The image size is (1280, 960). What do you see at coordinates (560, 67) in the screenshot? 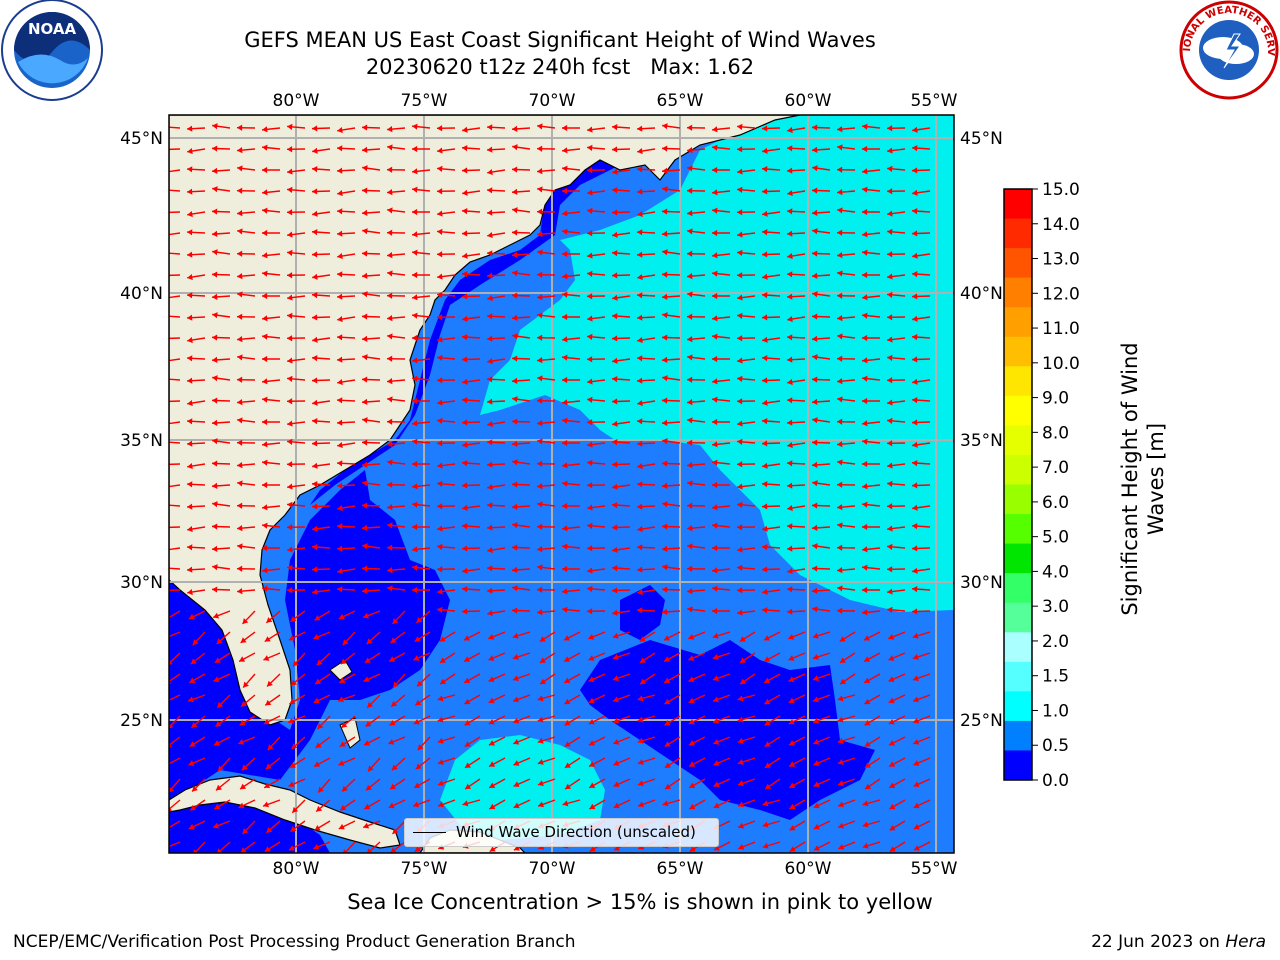
I see `chart-subtitle: 20230620 t12z 240h fcst Max: 1.62` at bounding box center [560, 67].